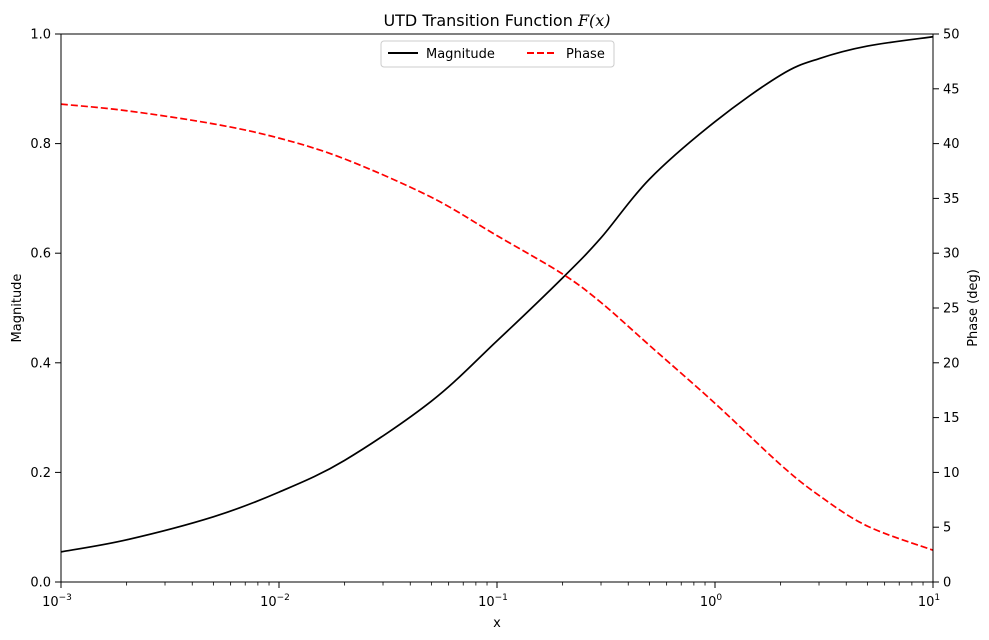 Image resolution: width=989 pixels, height=640 pixels. What do you see at coordinates (951, 35) in the screenshot?
I see `y-right-tick-label: 50` at bounding box center [951, 35].